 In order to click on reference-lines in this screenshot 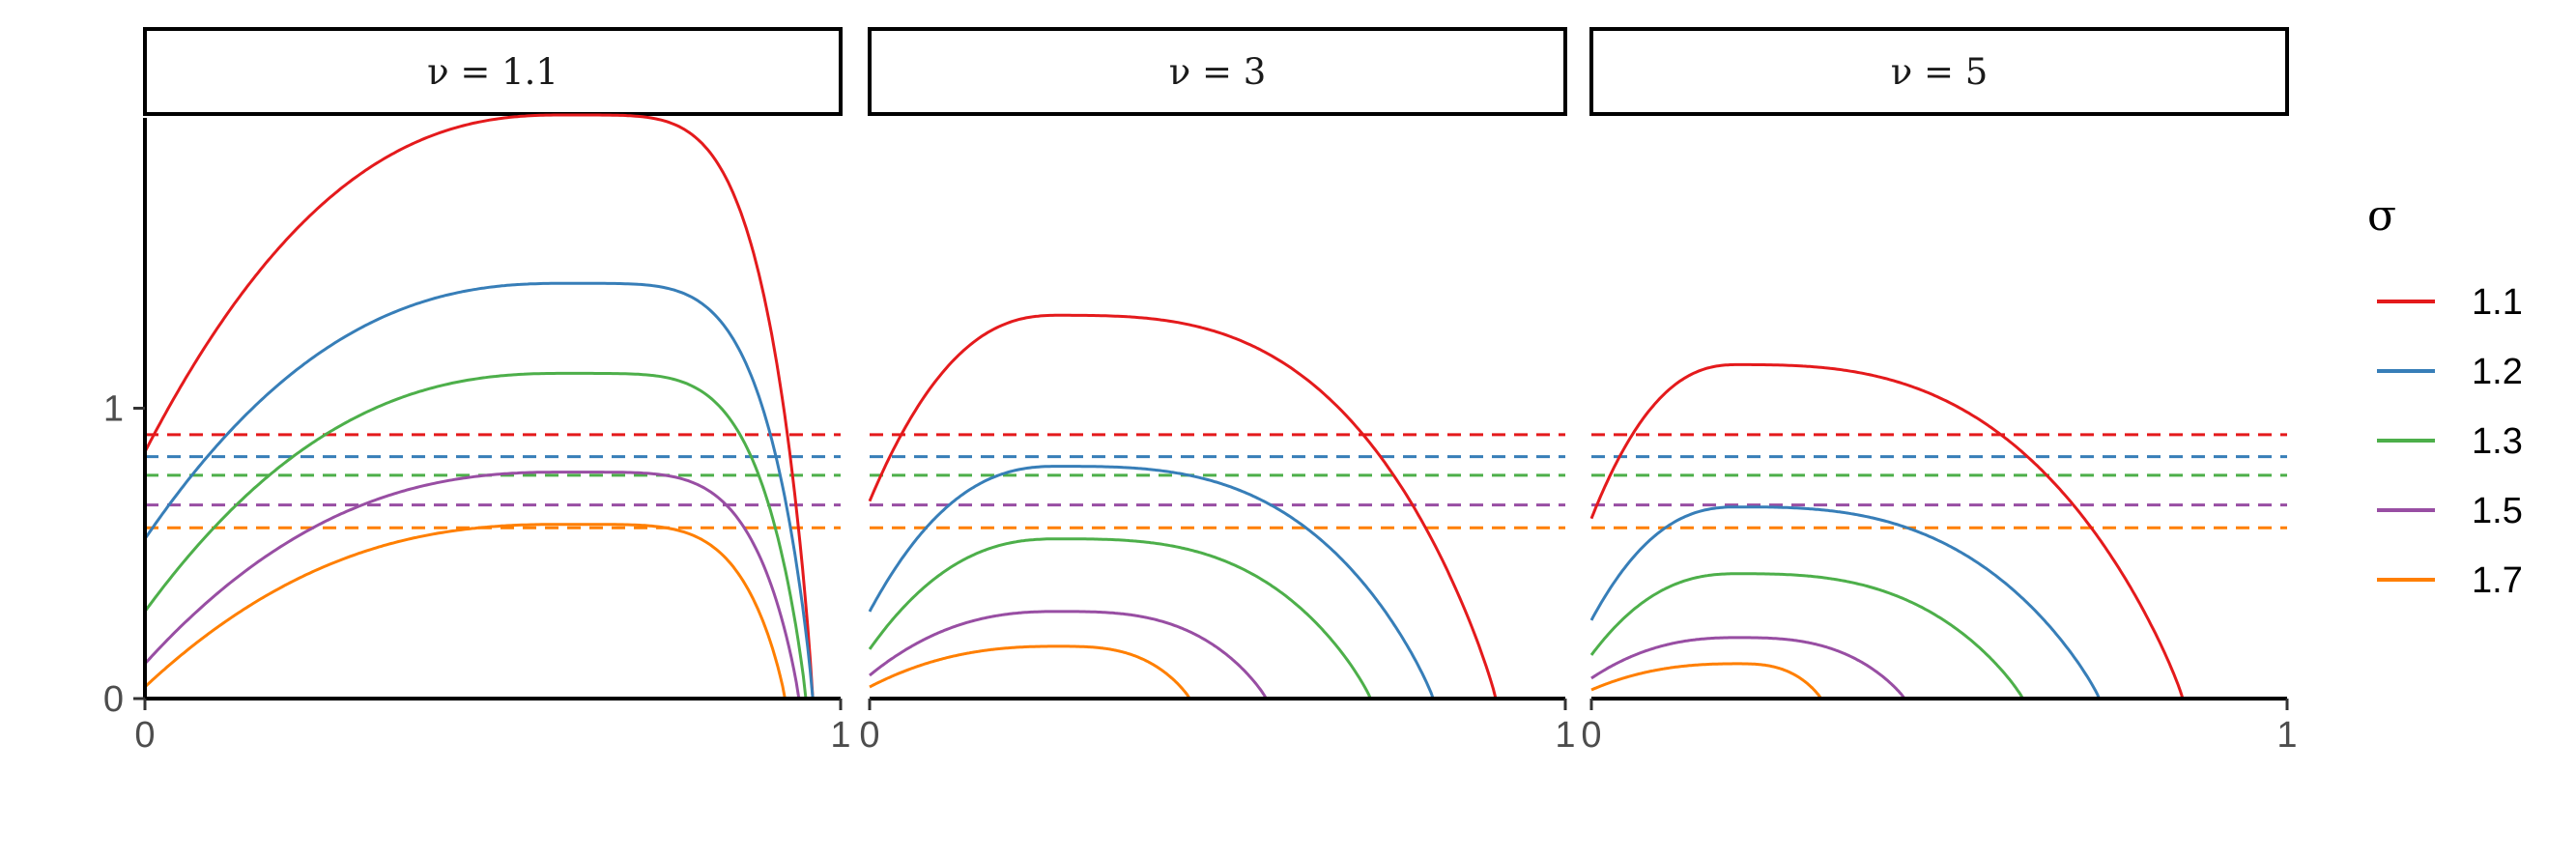, I will do `click(1216, 481)`.